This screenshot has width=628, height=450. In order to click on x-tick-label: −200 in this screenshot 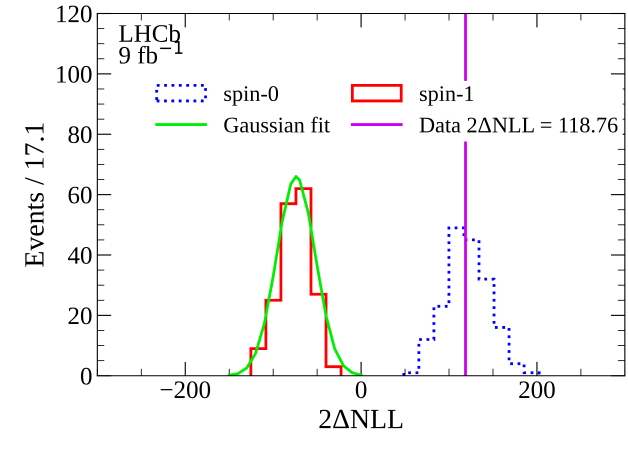, I will do `click(185, 389)`.